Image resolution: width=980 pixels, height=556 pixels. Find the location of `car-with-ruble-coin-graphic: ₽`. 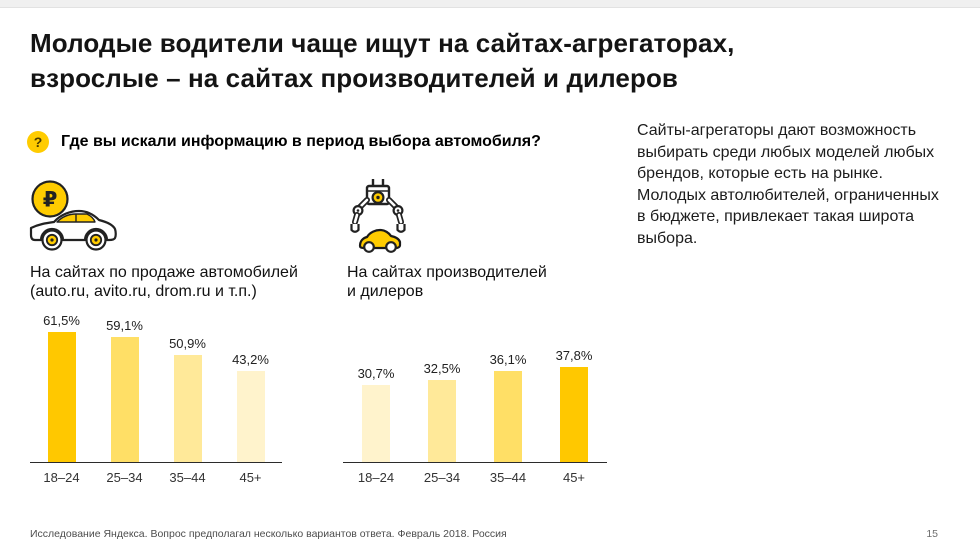

car-with-ruble-coin-graphic: ₽ is located at coordinates (73, 215).